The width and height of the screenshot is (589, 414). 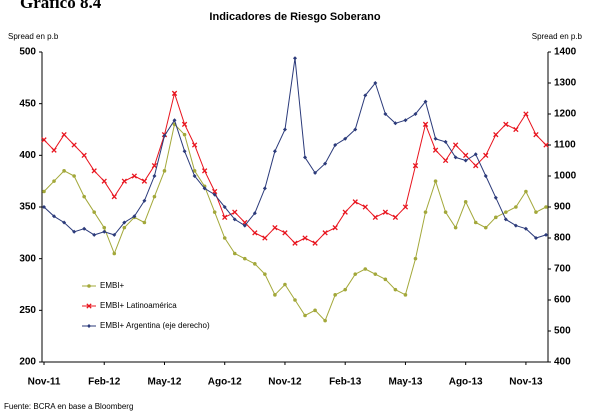 What do you see at coordinates (165, 382) in the screenshot?
I see `x-tick-label: May-12` at bounding box center [165, 382].